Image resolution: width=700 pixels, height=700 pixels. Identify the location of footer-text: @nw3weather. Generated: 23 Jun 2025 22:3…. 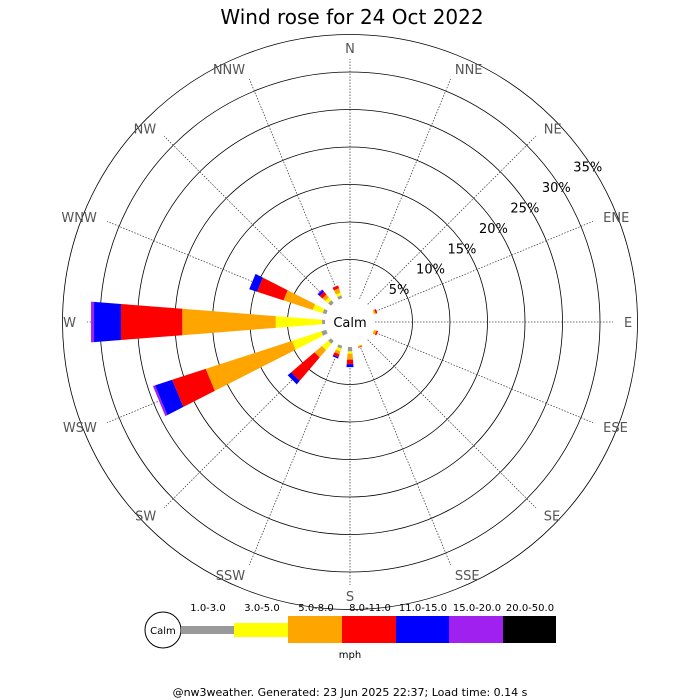
(350, 692).